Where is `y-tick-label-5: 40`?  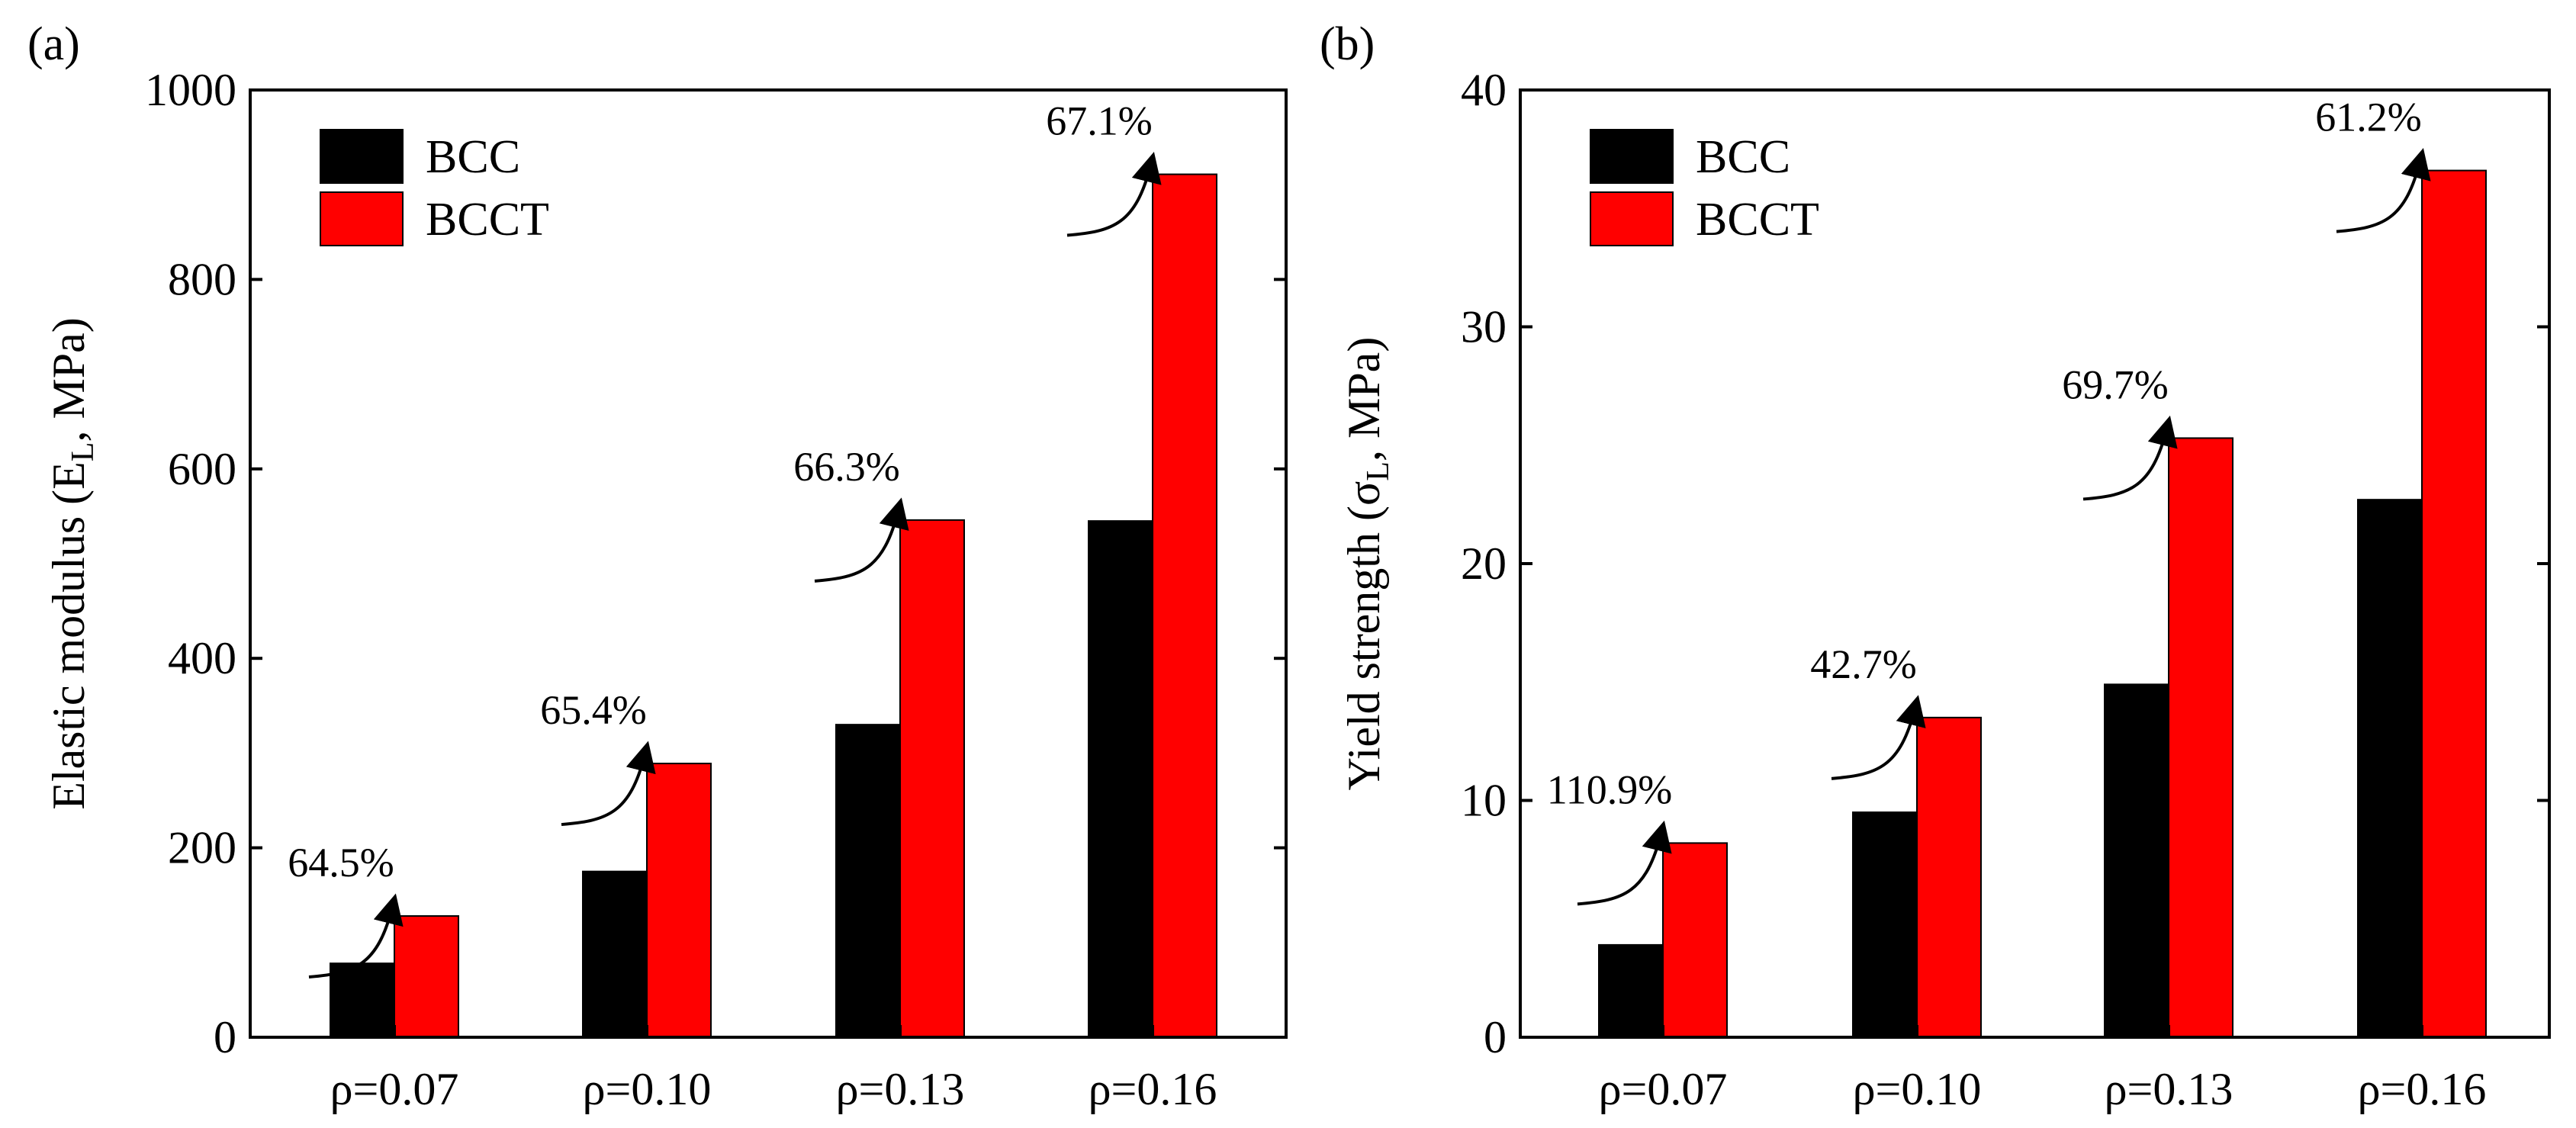
y-tick-label-5: 40 is located at coordinates (1484, 90).